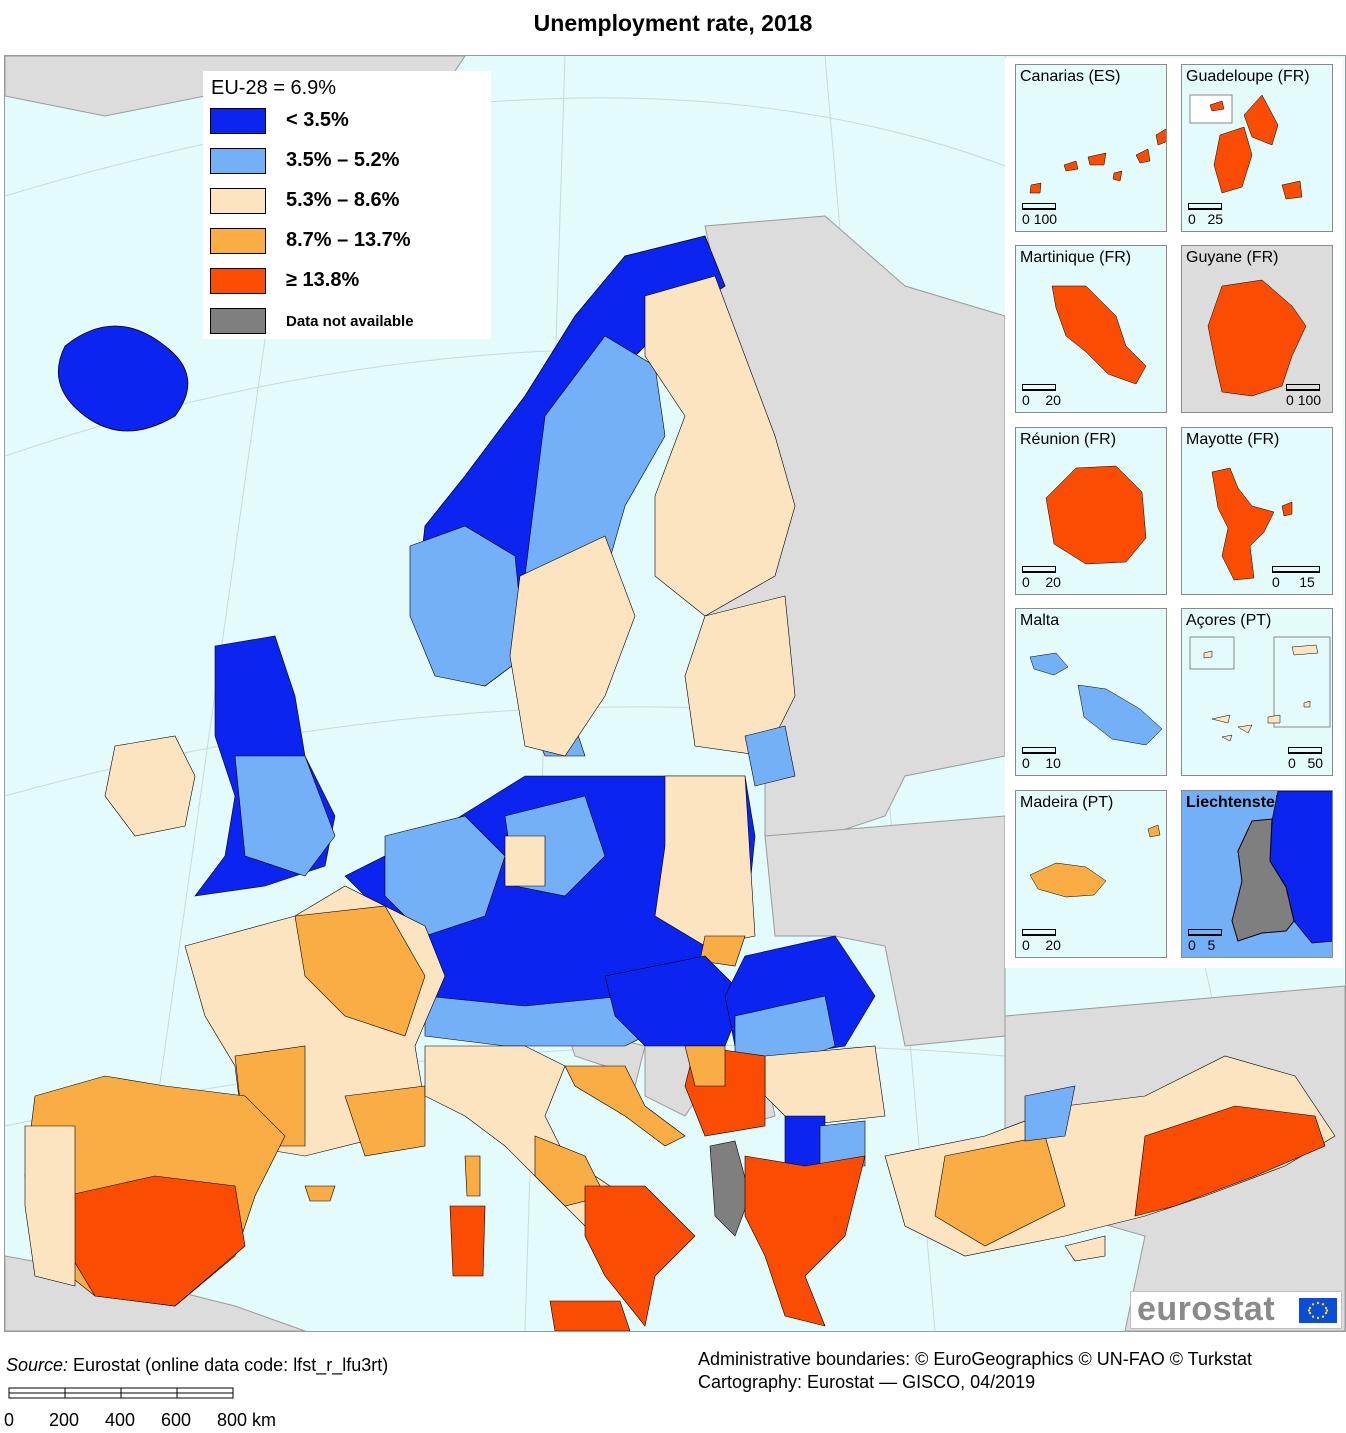 Image resolution: width=1346 pixels, height=1433 pixels. I want to click on legend-row: 5.3% – 8.6%, so click(350, 202).